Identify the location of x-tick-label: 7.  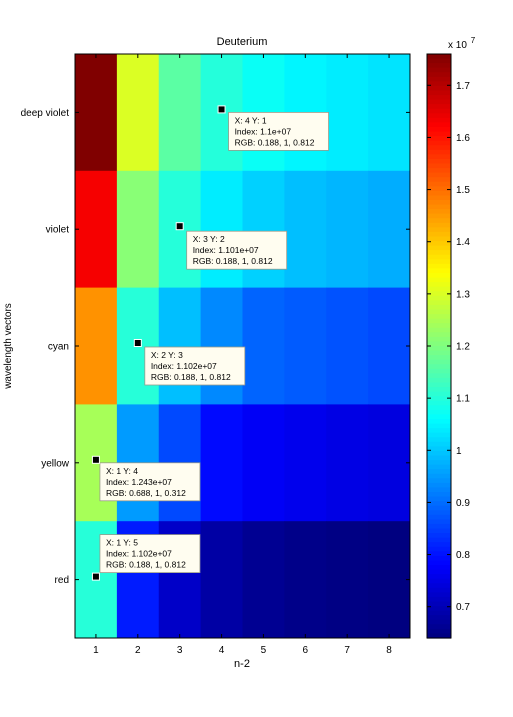
(347, 650).